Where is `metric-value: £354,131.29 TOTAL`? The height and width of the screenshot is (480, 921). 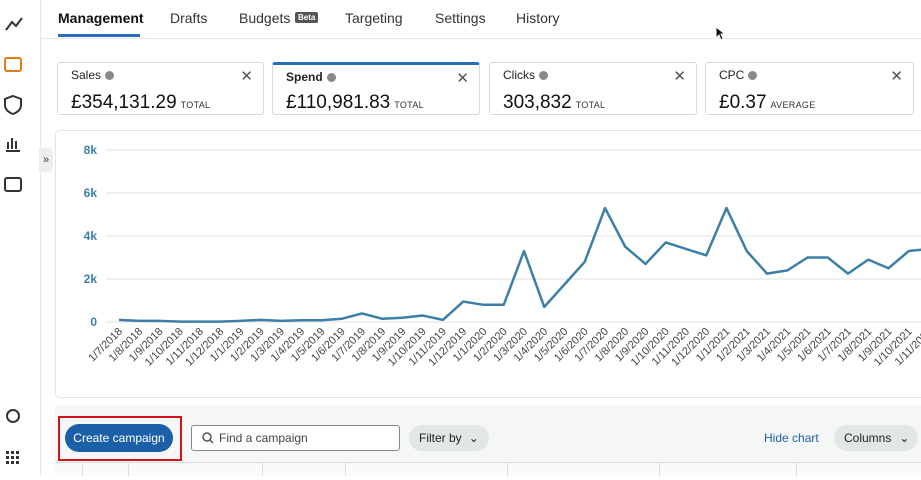 metric-value: £354,131.29 TOTAL is located at coordinates (140, 103).